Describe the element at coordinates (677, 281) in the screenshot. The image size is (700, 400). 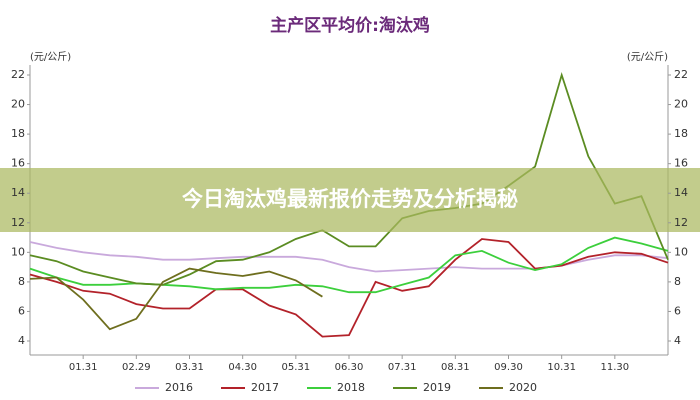
I see `y2-tick-label: 8` at that location.